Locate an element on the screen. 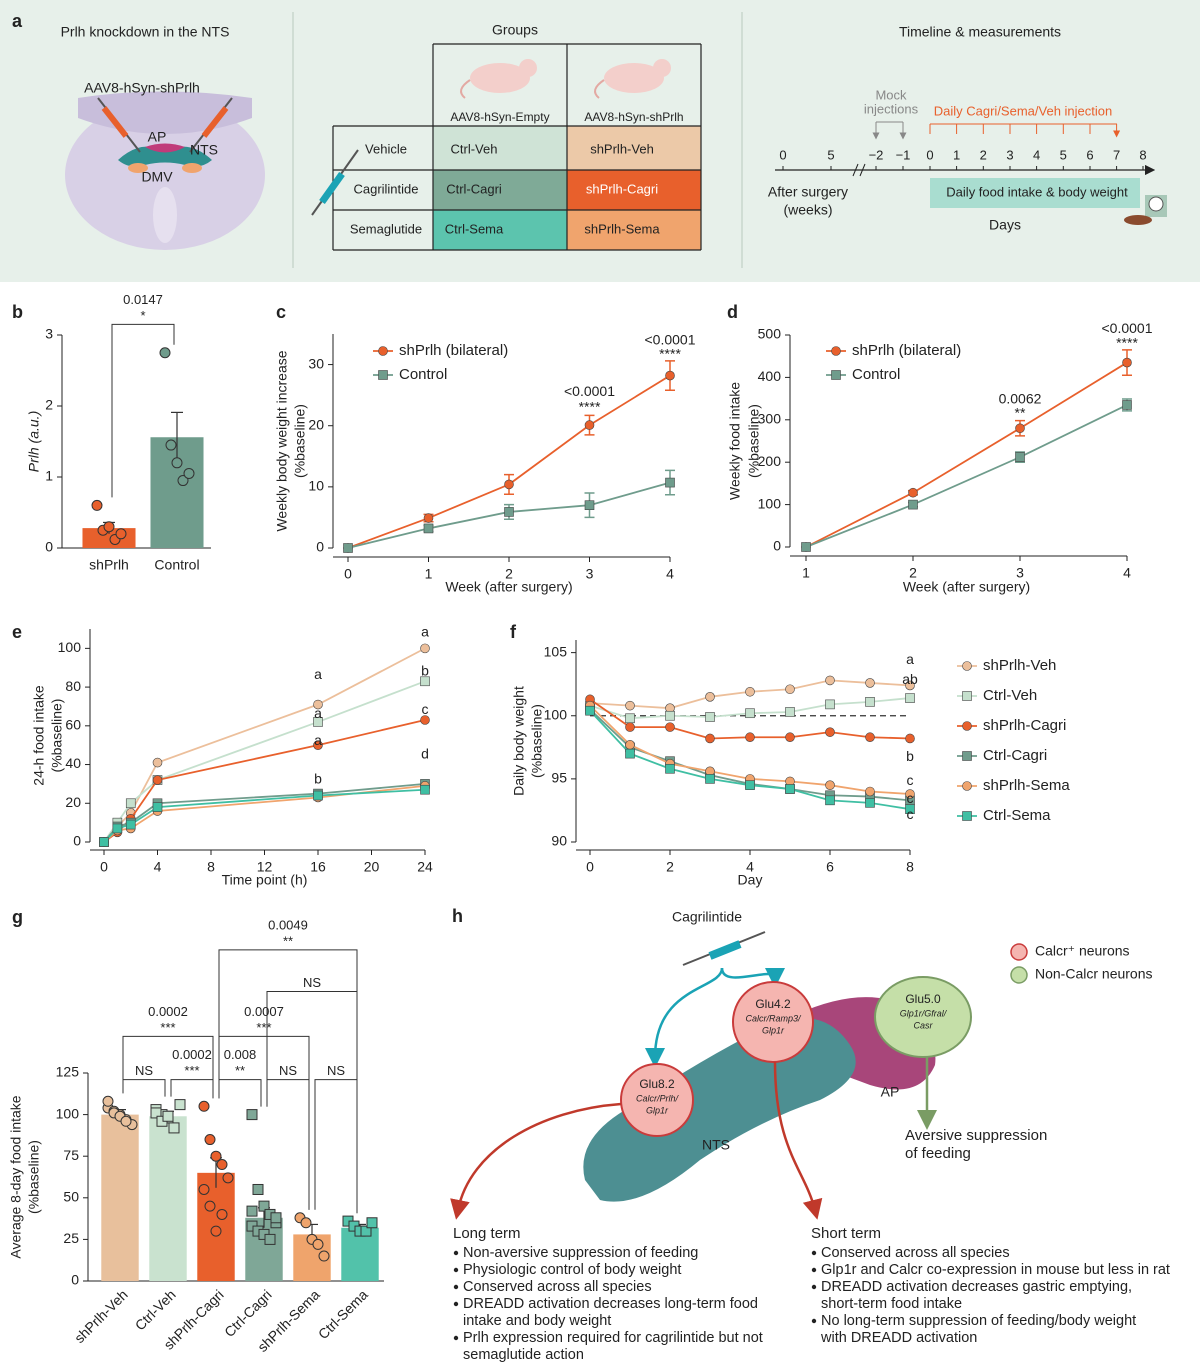 This screenshot has width=1200, height=1363. y-tick-label: 40 is located at coordinates (73, 763).